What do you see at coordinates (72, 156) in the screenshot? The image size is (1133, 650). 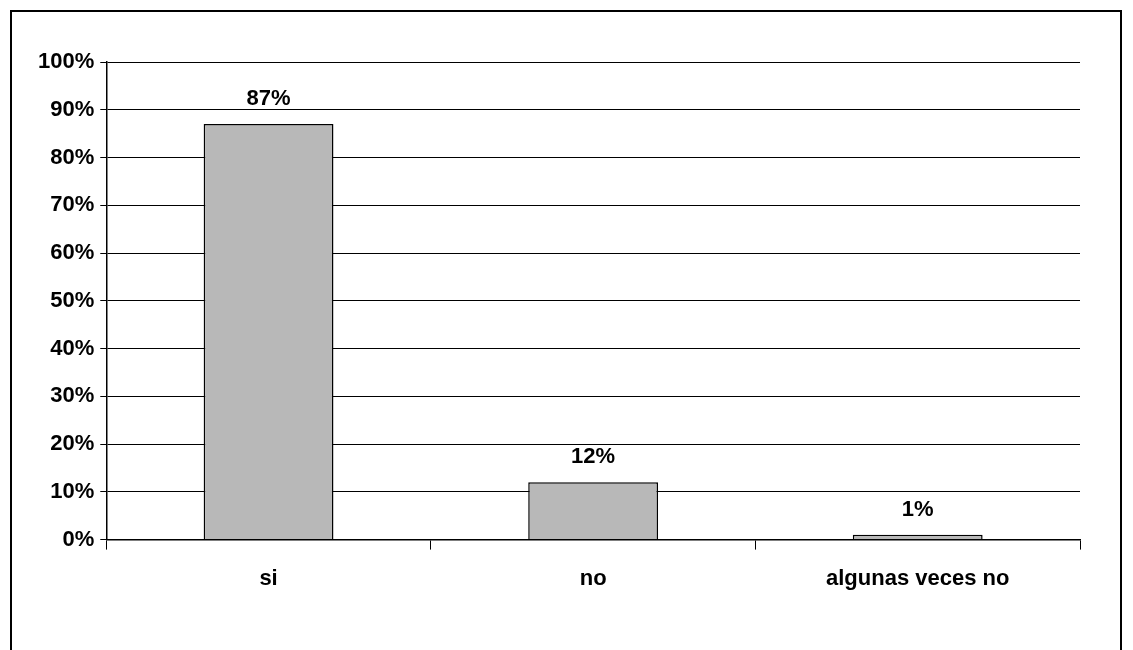 I see `y-tick-label: 80%` at bounding box center [72, 156].